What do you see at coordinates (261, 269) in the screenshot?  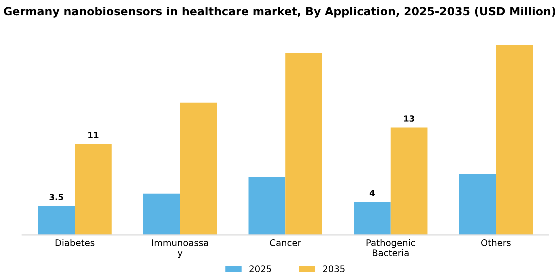 I see `legend-label: 2025` at bounding box center [261, 269].